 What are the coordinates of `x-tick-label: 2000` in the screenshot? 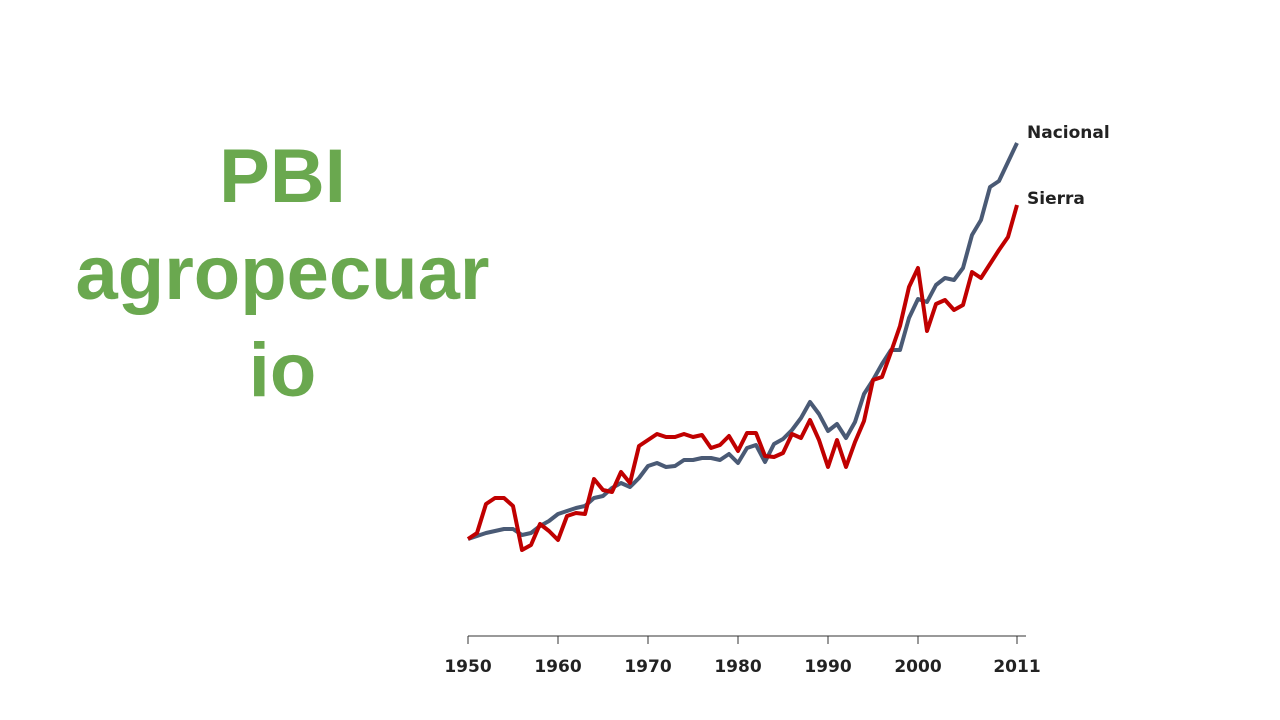 It's located at (917, 667).